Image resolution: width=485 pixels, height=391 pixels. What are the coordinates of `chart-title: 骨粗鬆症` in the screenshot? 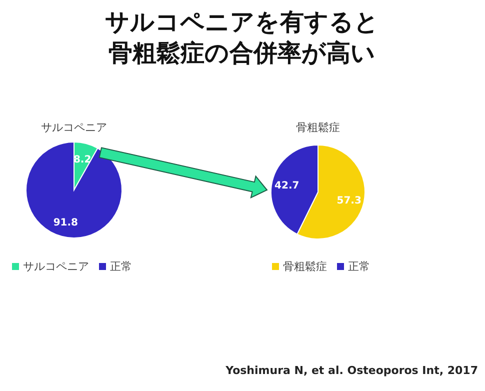 It's located at (318, 127).